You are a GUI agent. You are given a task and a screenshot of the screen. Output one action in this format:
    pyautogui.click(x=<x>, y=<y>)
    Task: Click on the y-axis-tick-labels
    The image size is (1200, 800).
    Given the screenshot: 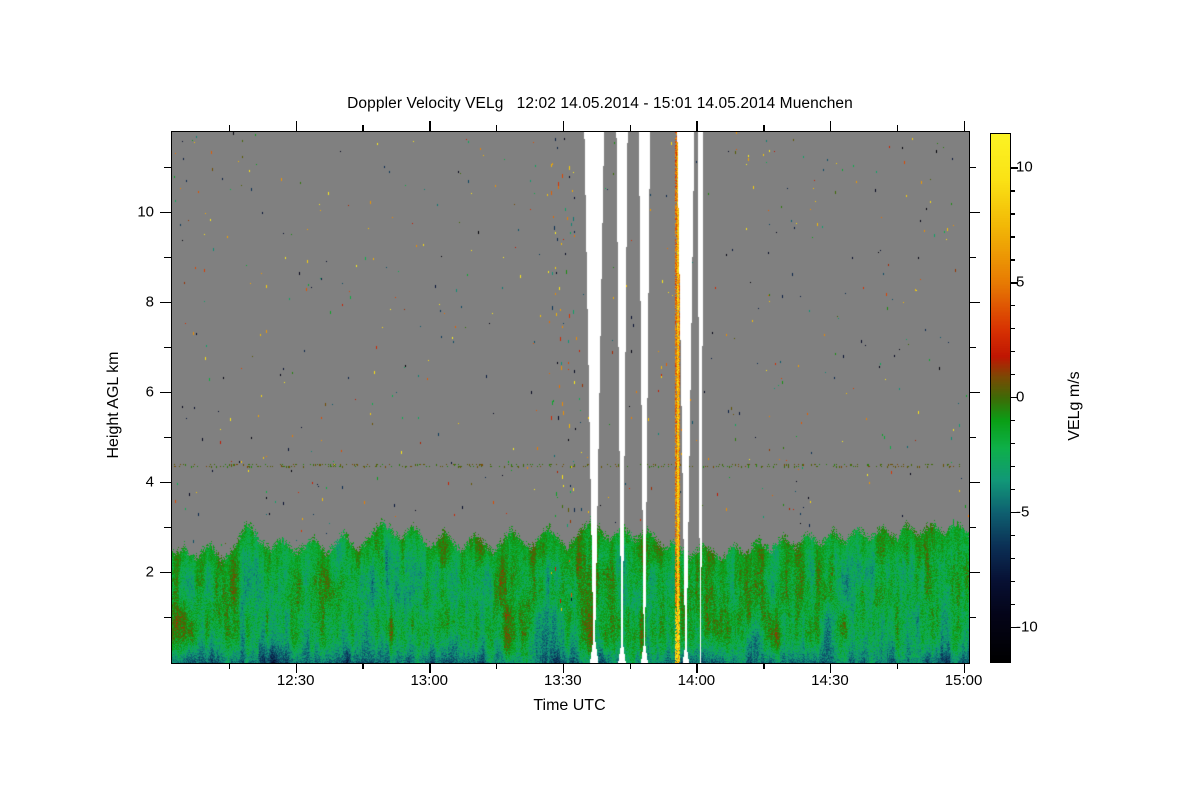 What is the action you would take?
    pyautogui.click(x=81, y=400)
    